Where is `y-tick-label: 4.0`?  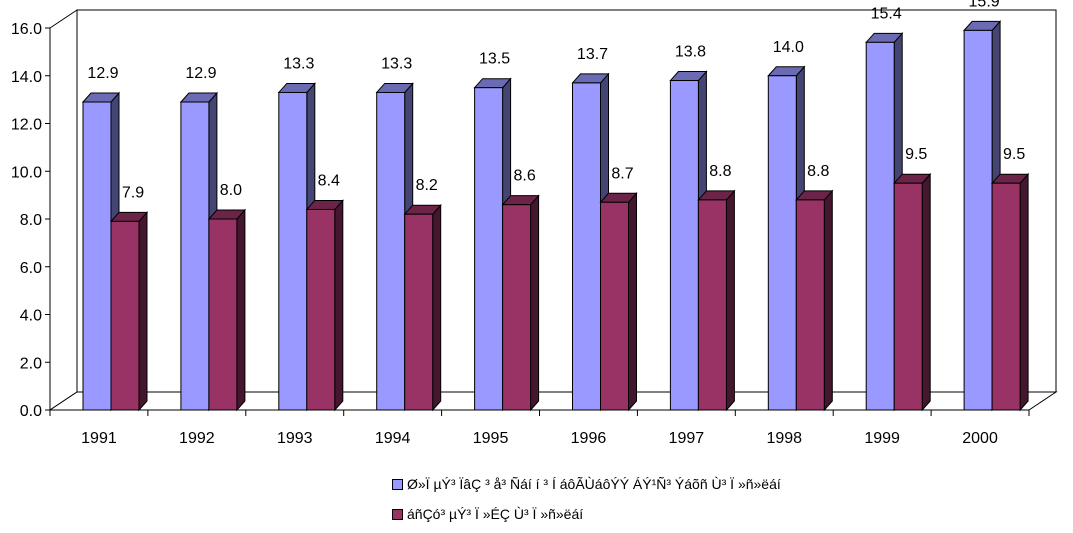 y-tick-label: 4.0 is located at coordinates (31, 316).